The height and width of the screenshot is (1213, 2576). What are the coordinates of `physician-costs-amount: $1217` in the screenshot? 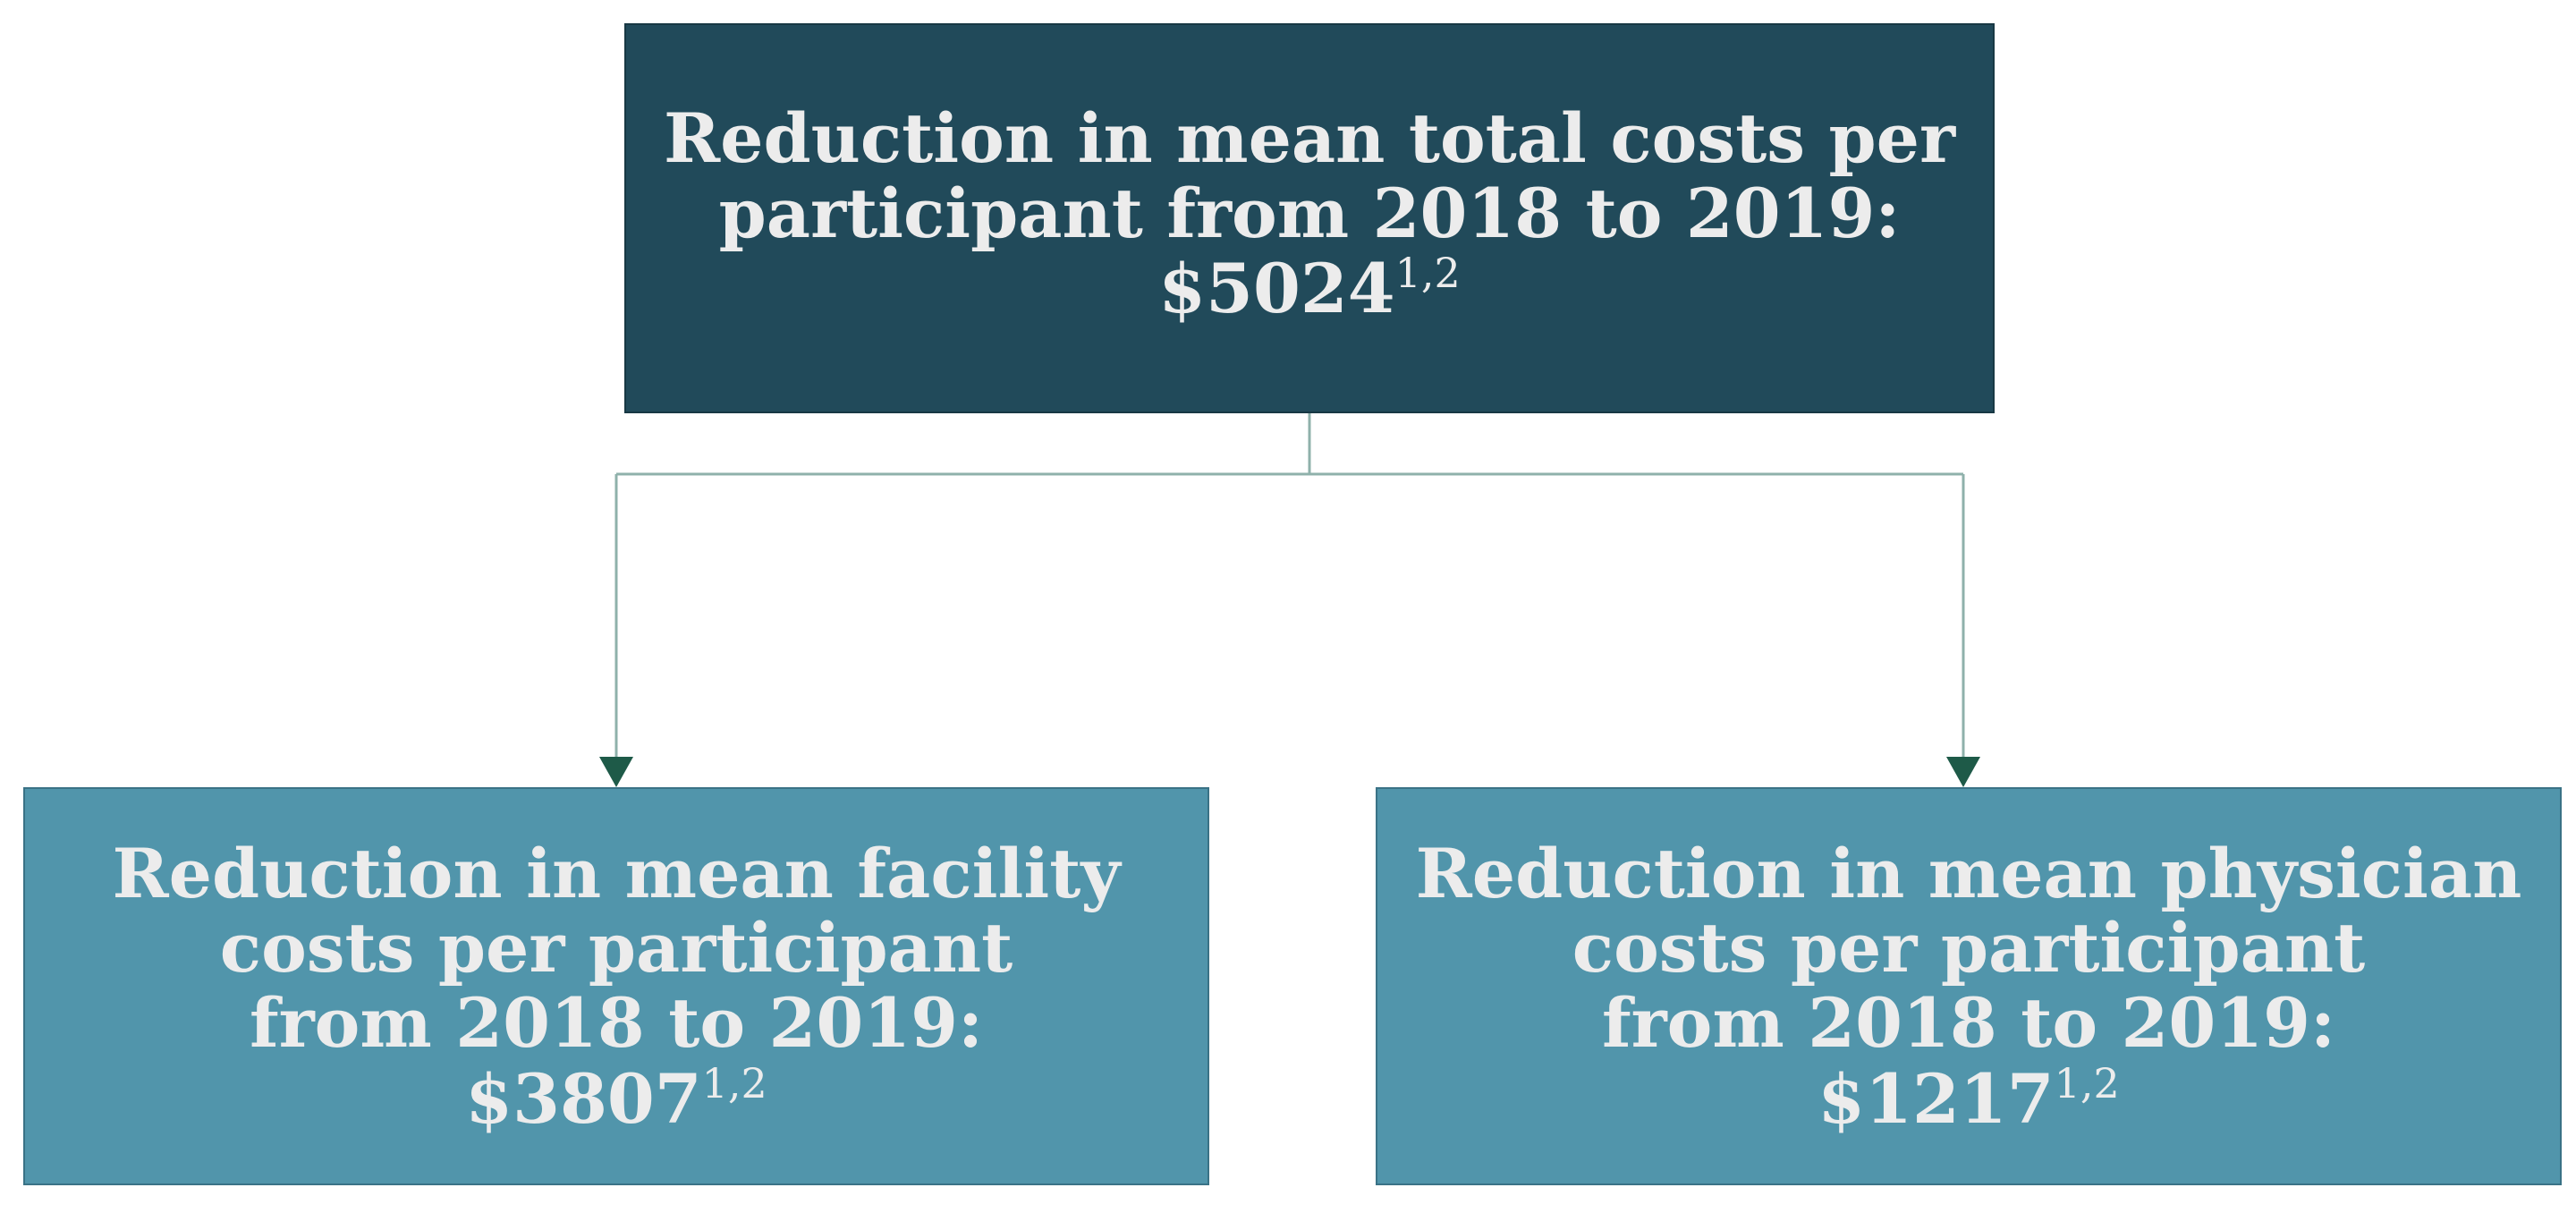 It's located at (1936, 1098).